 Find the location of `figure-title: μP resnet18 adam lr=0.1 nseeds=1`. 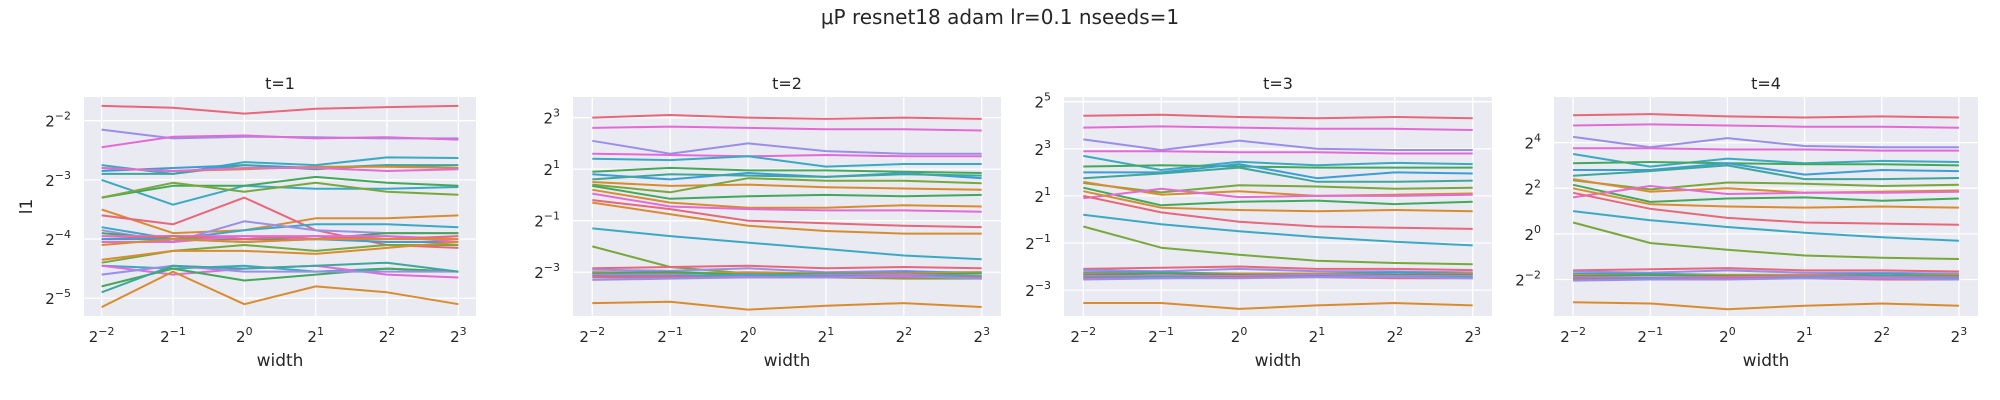

figure-title: μP resnet18 adam lr=0.1 nseeds=1 is located at coordinates (1000, 17).